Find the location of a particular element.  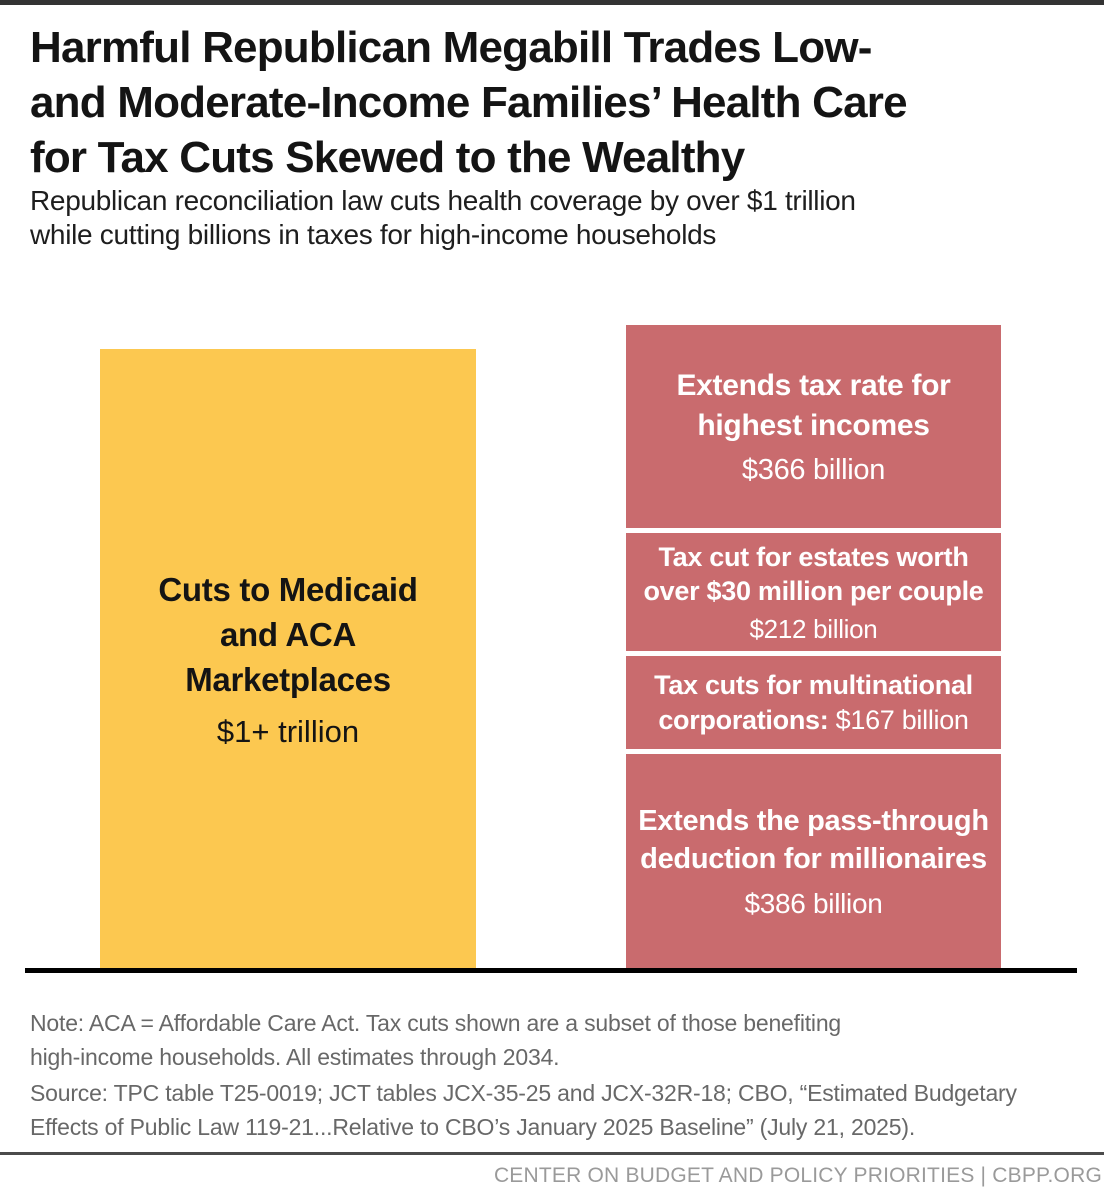

segment-value: $212 billion is located at coordinates (813, 628).